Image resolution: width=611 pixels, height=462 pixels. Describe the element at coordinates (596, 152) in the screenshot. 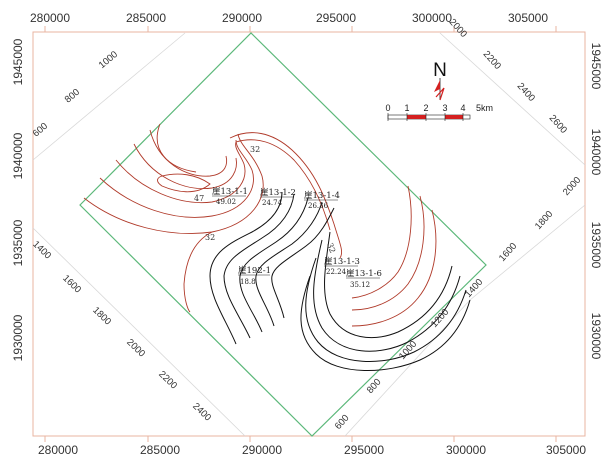

I see `right-y-tick: 1940000` at that location.